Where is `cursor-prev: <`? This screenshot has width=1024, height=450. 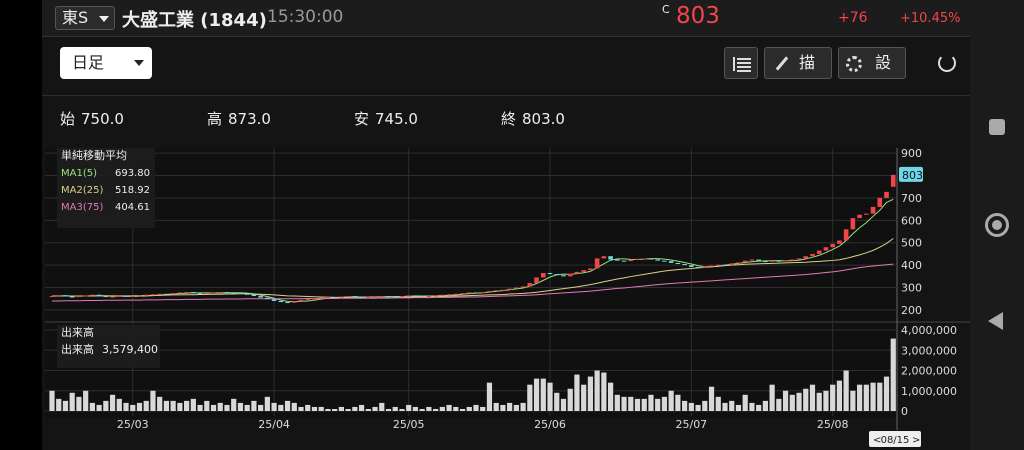
cursor-prev: < is located at coordinates (877, 440).